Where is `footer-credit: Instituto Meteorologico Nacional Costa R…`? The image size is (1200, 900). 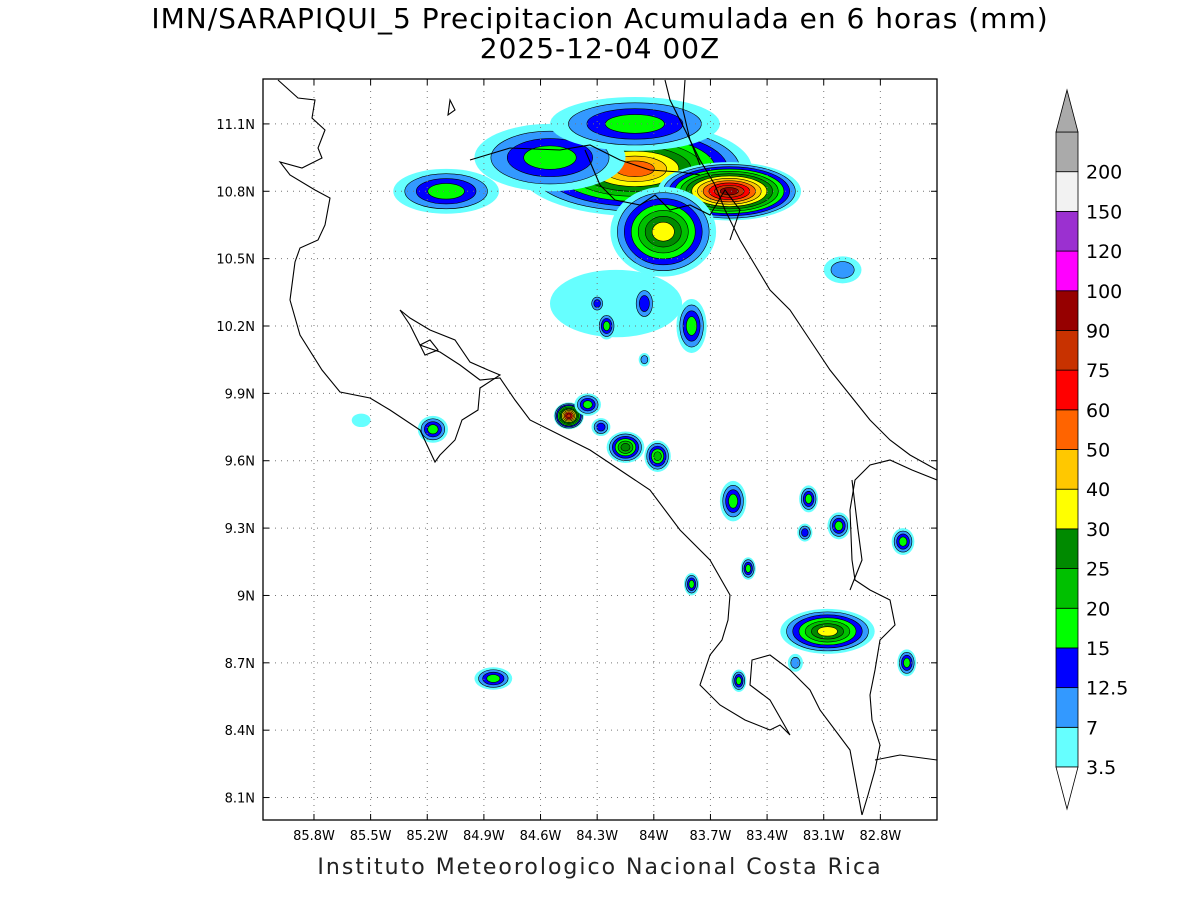
footer-credit: Instituto Meteorologico Nacional Costa R… is located at coordinates (600, 867).